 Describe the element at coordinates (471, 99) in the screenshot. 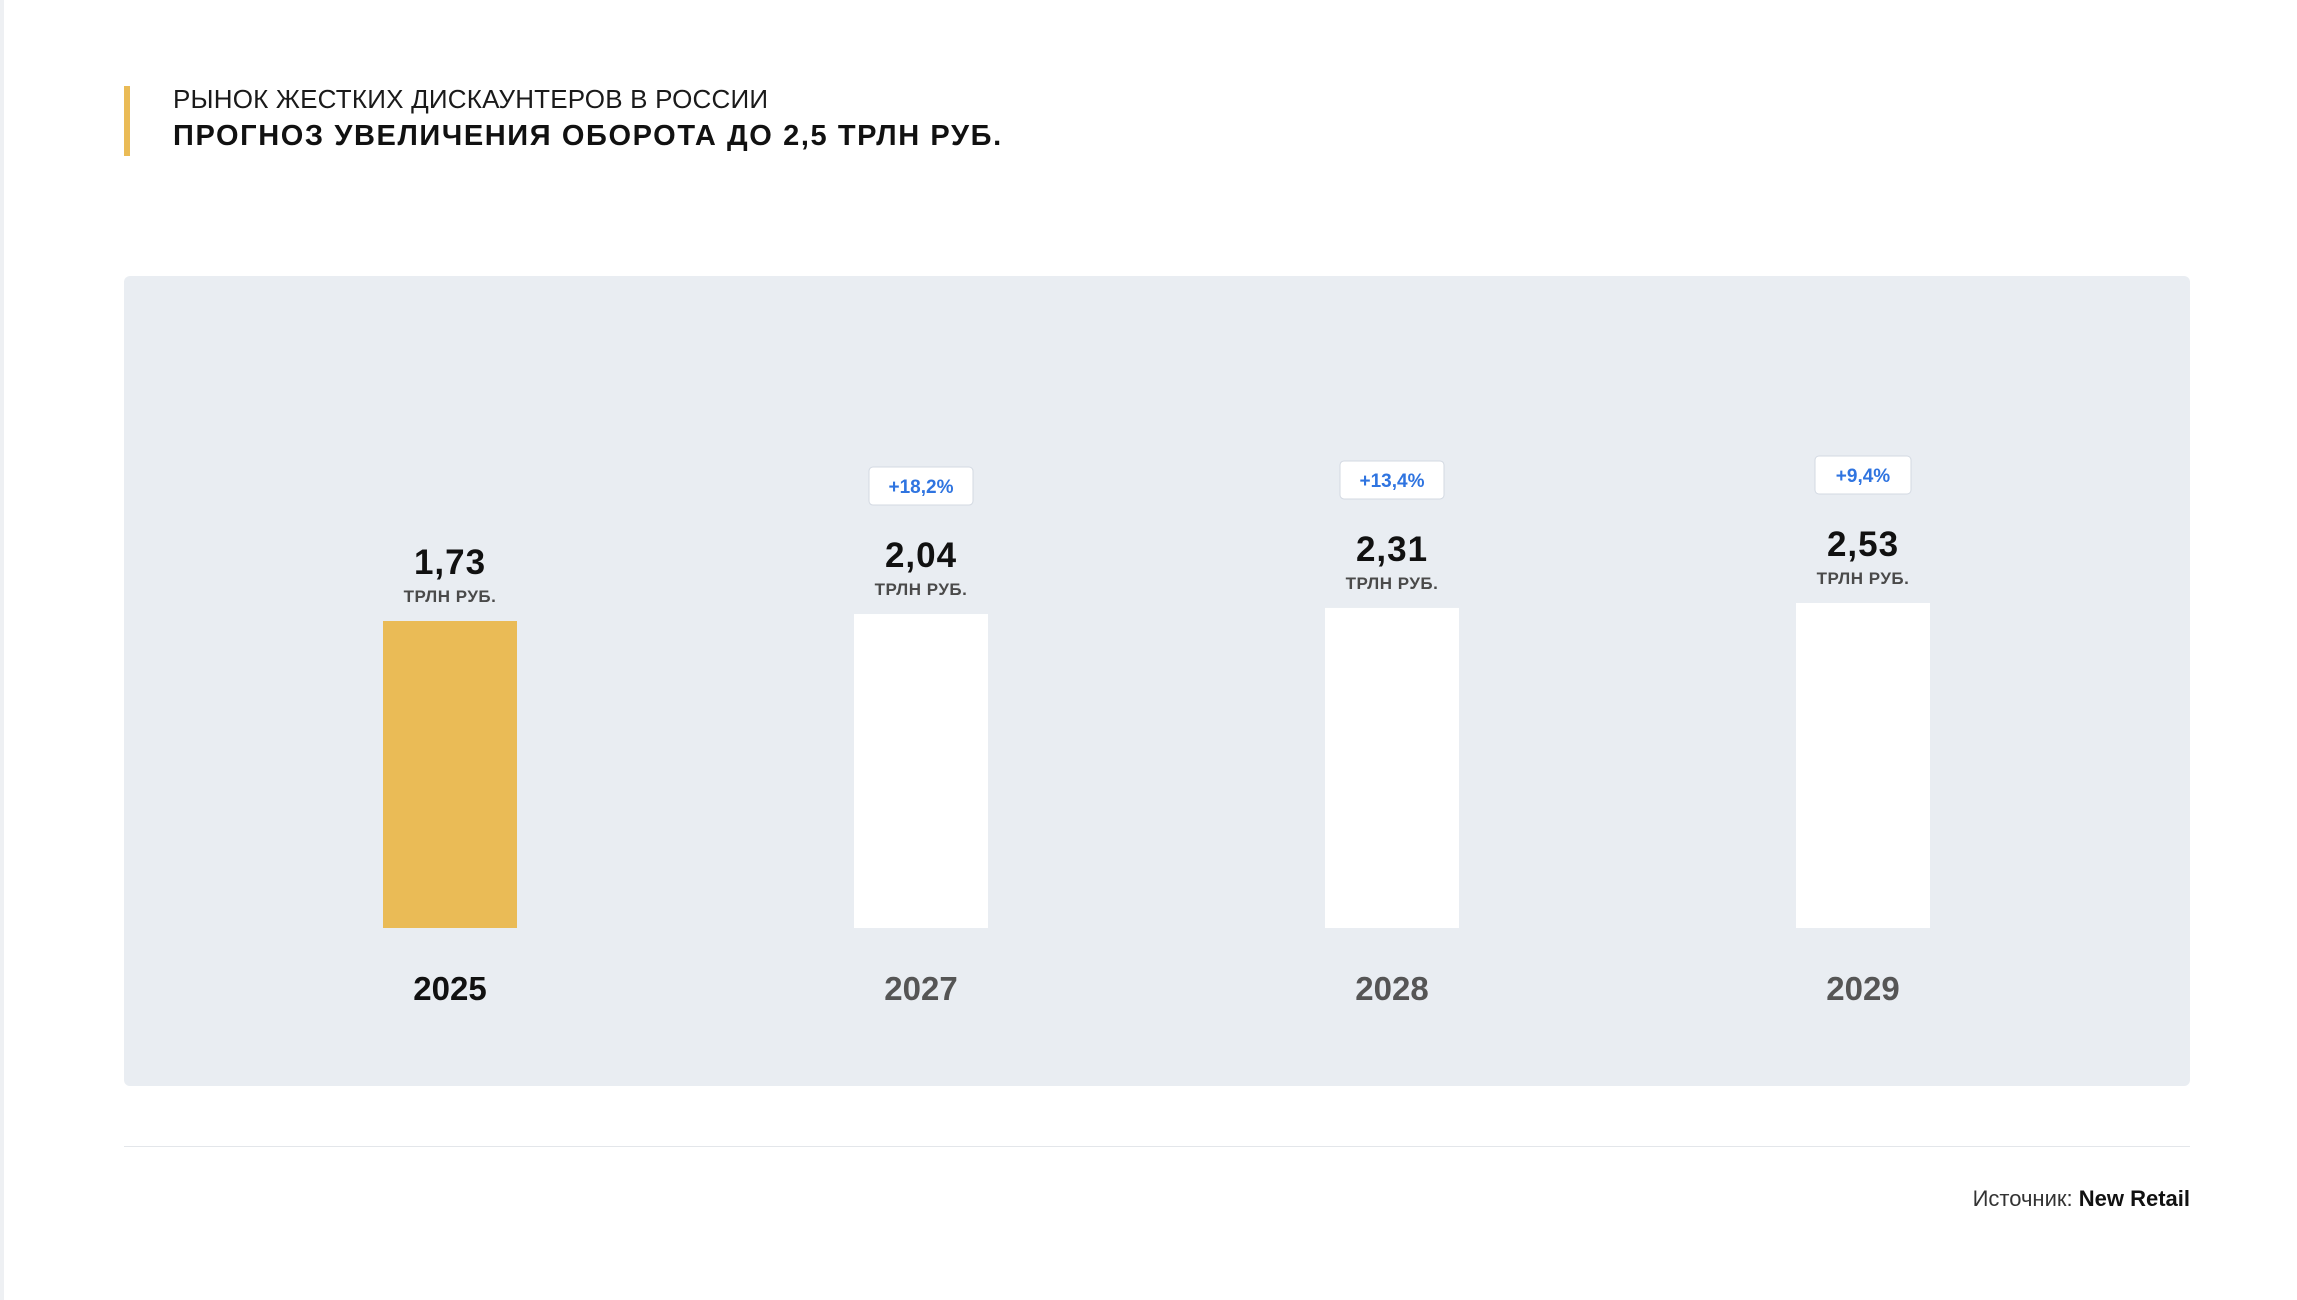

I see `chart-subtitle: РЫНОК ЖЕСТКИХ ДИСКАУНТЕРОВ В РОССИИ` at that location.